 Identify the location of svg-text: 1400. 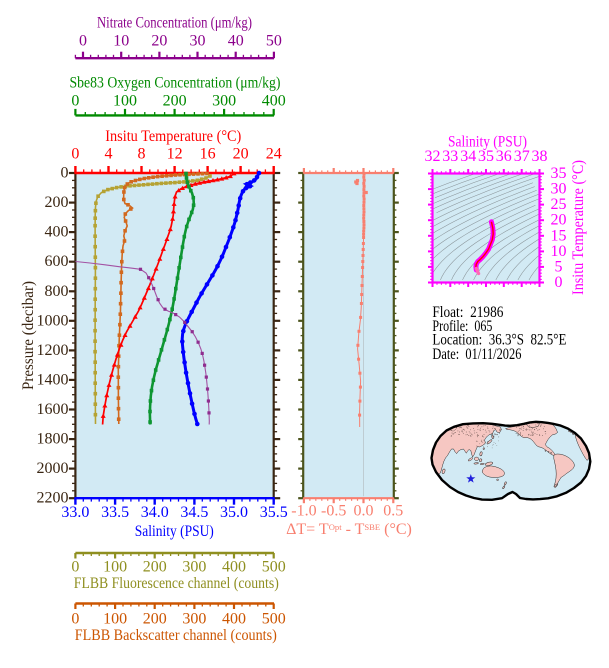
(53, 379).